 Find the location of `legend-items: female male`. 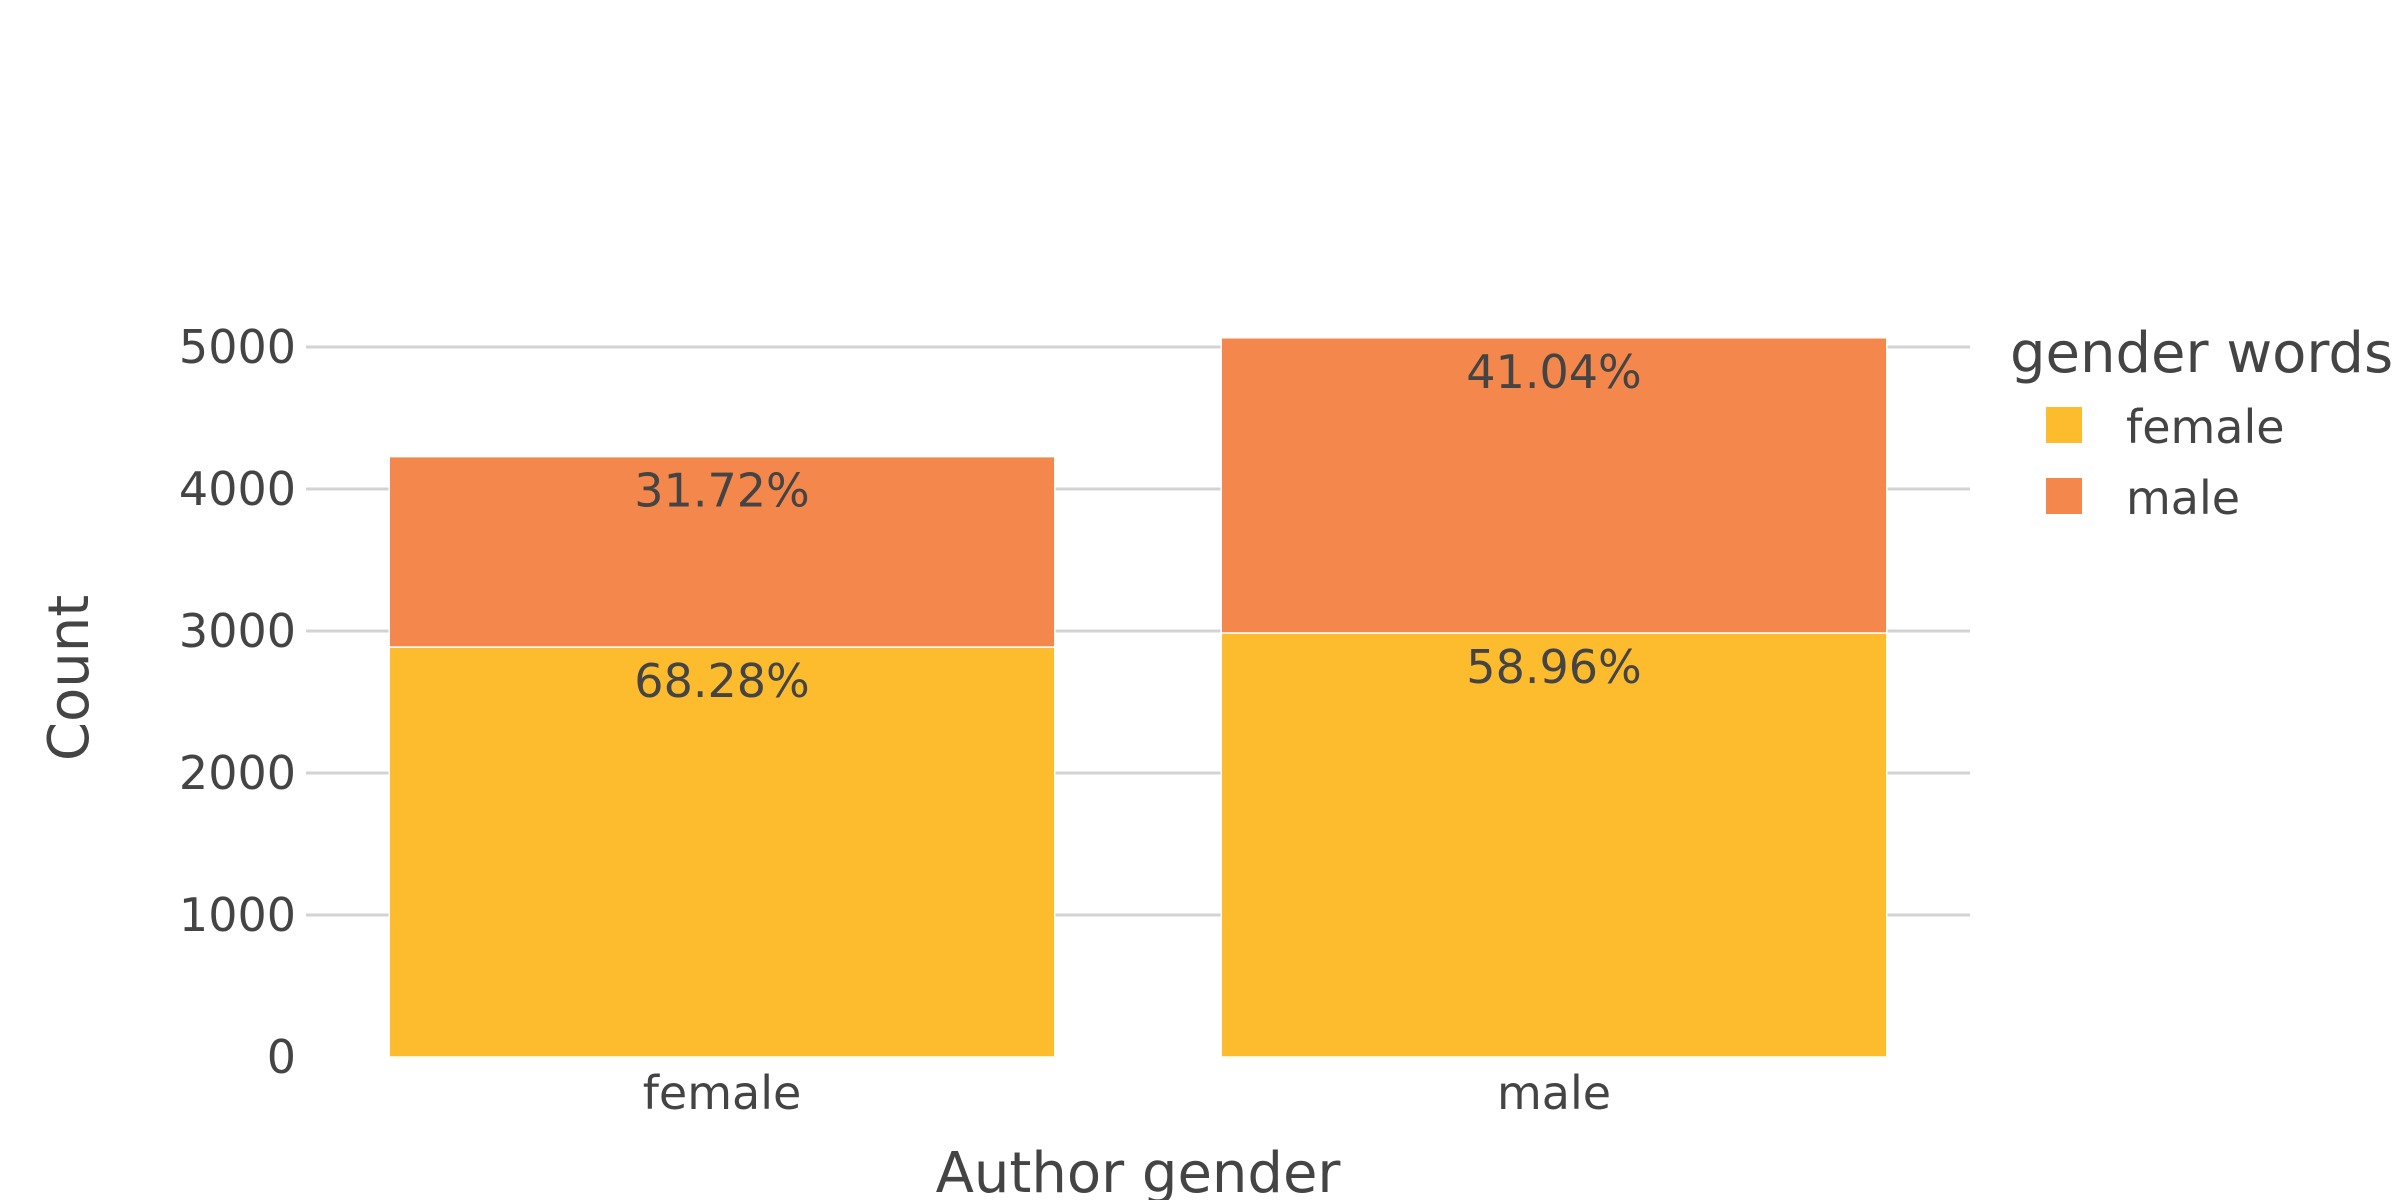

legend-items: female male is located at coordinates (2165, 462).